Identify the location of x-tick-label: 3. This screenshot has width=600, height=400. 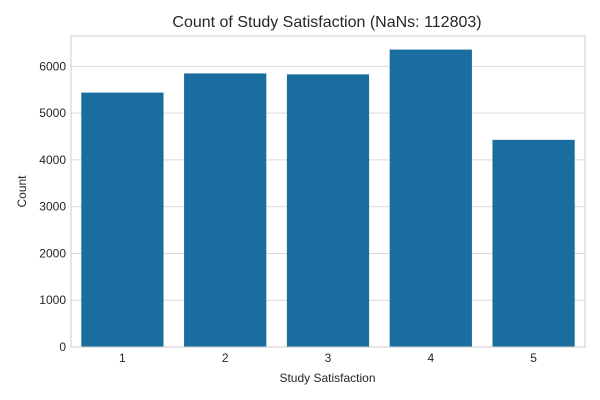
(328, 358).